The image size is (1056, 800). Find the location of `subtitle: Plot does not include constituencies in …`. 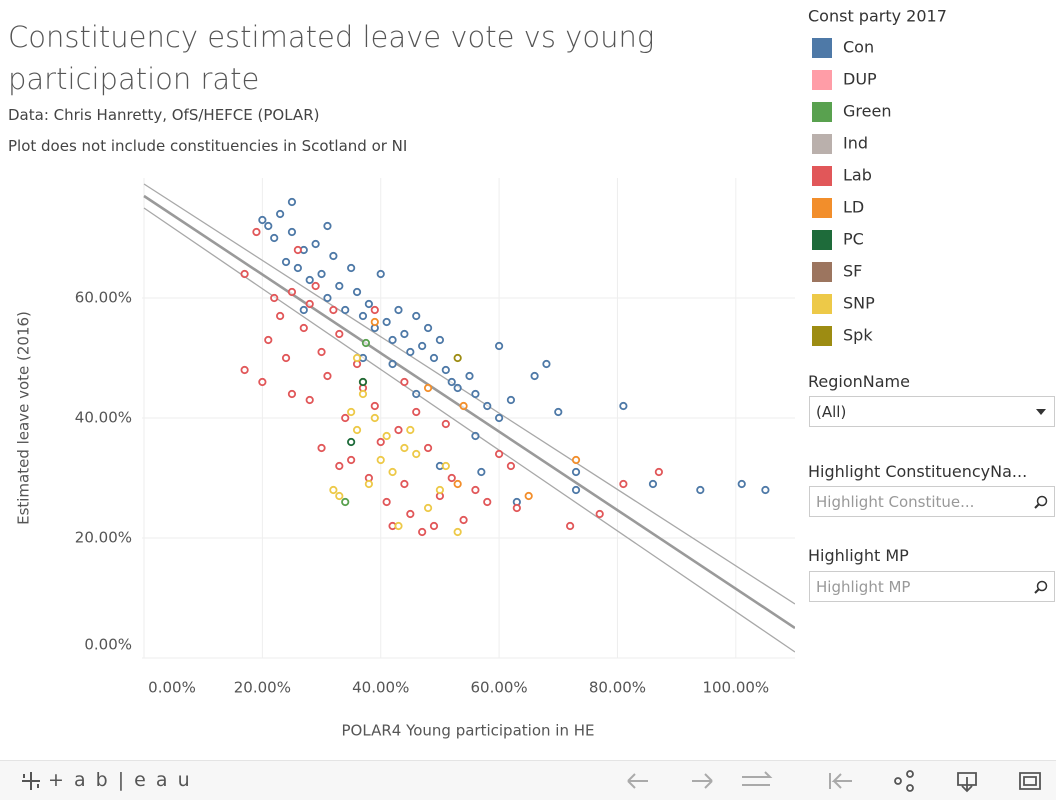

subtitle: Plot does not include constituencies in … is located at coordinates (208, 146).